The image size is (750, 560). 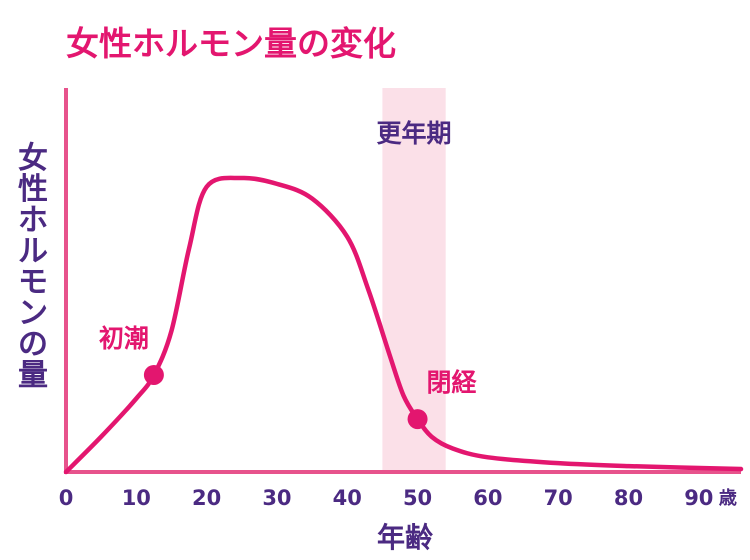 I want to click on band-label: 更年期, so click(x=414, y=133).